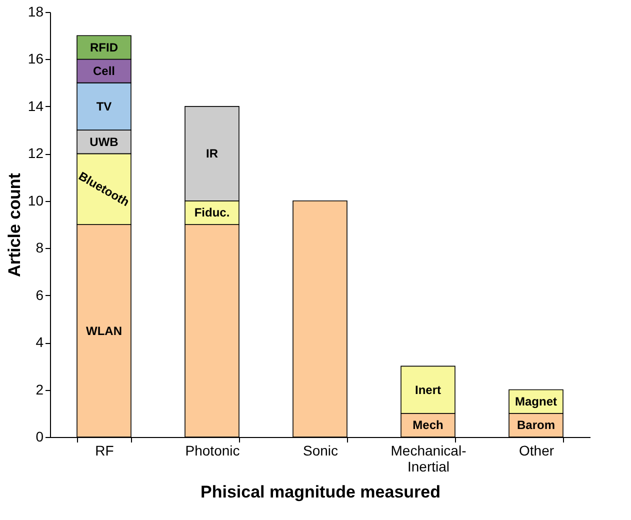 The width and height of the screenshot is (631, 520). What do you see at coordinates (212, 213) in the screenshot?
I see `series-label: Fiduc.` at bounding box center [212, 213].